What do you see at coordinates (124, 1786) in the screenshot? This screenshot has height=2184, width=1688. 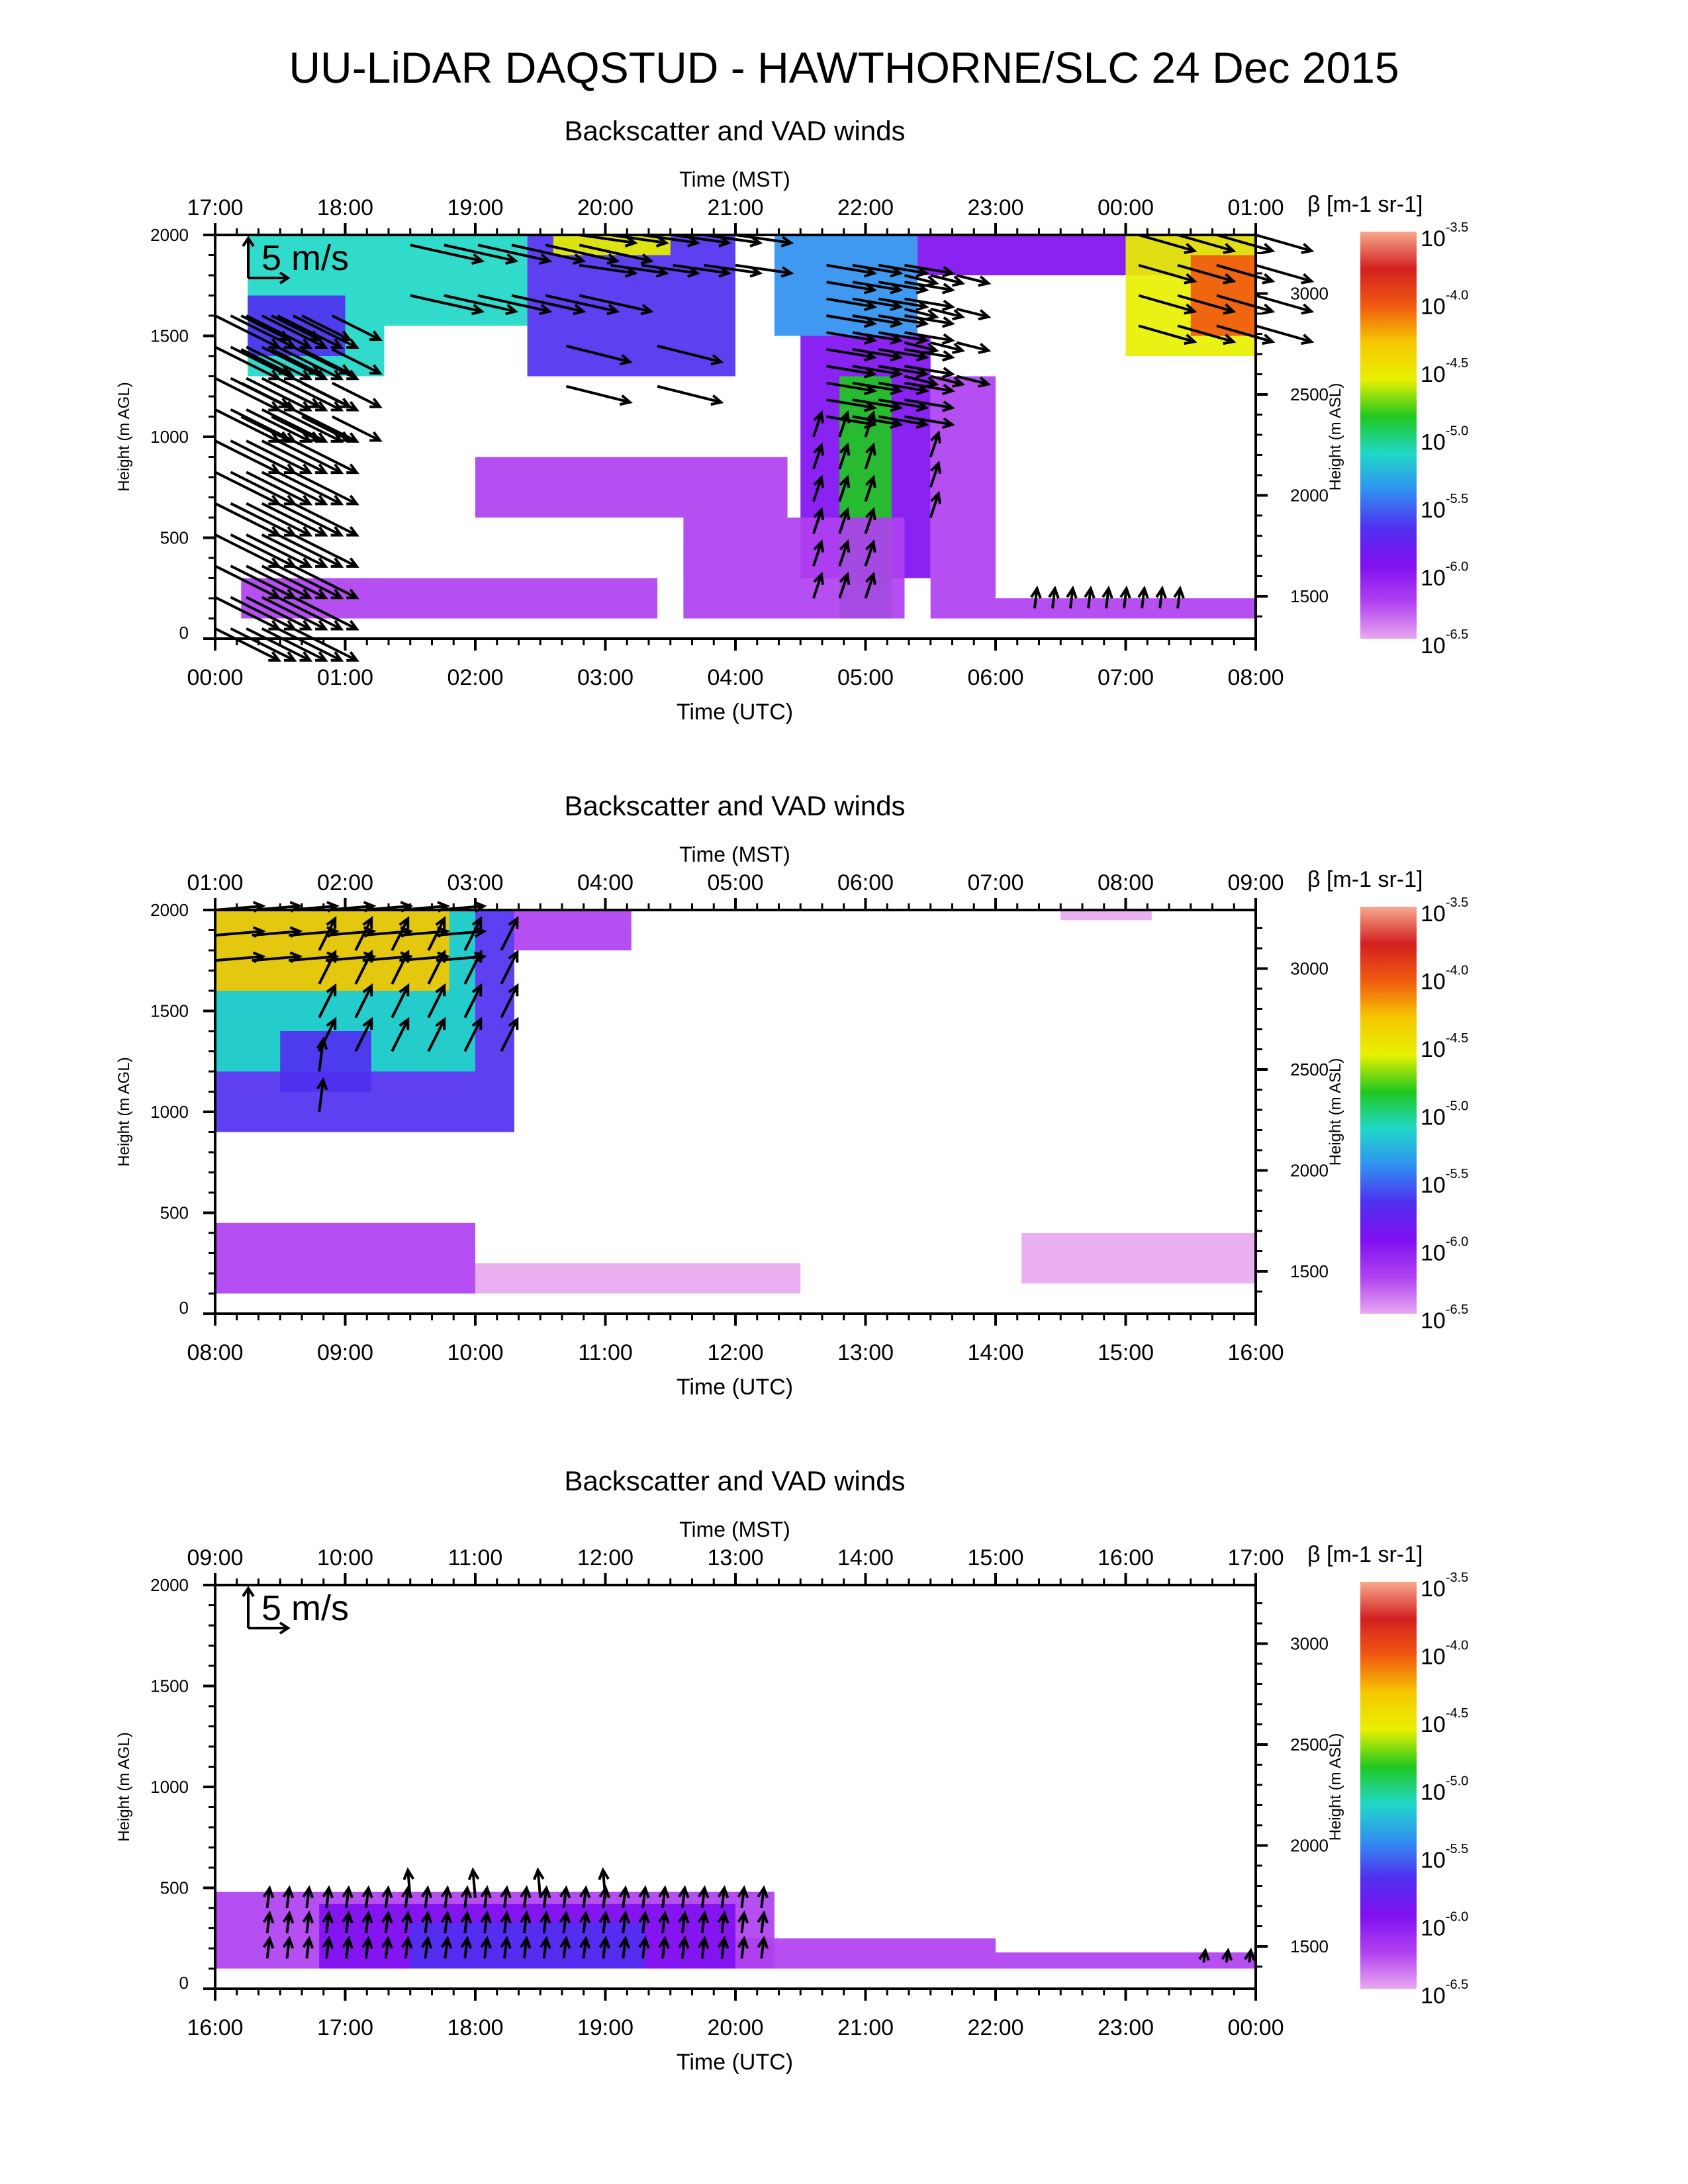 I see `y-axis-label: Height (m AGL)` at bounding box center [124, 1786].